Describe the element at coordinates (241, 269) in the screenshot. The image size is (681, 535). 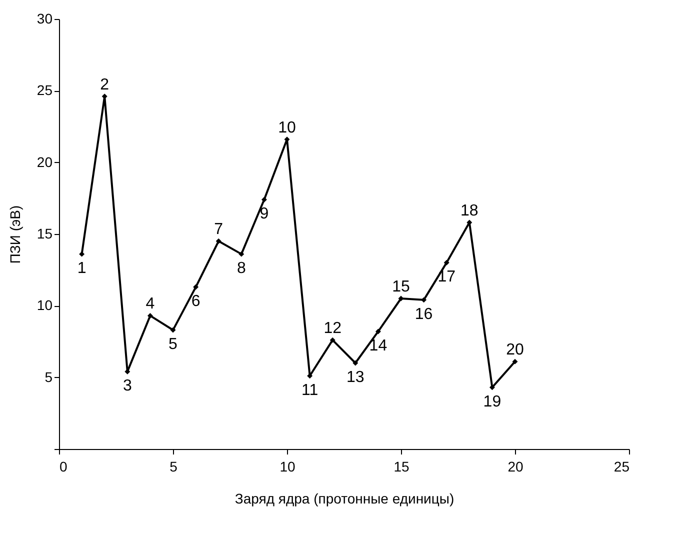
I see `annotation: 8` at that location.